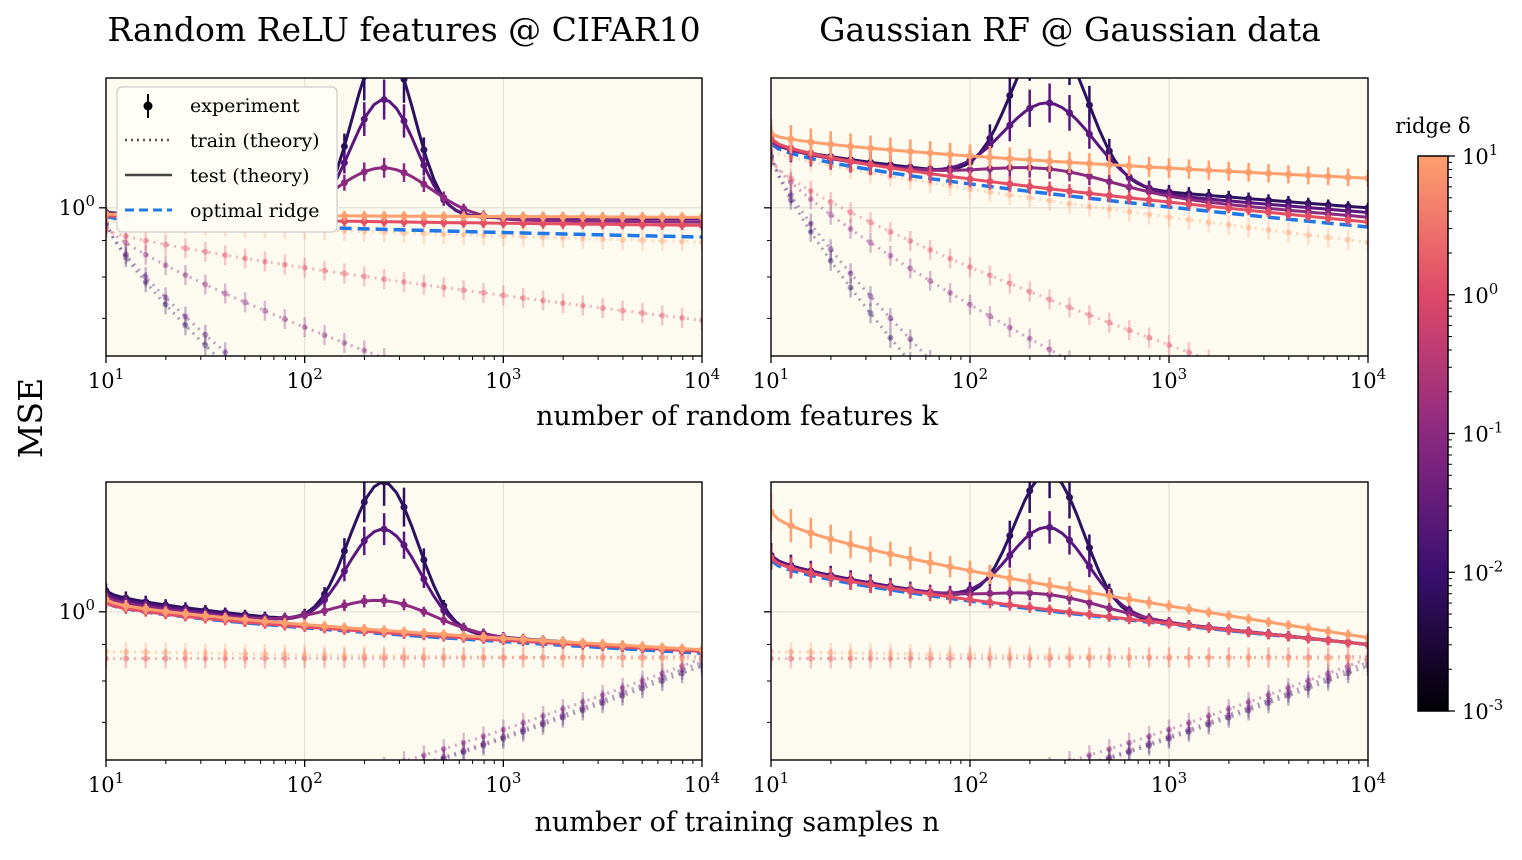  Describe the element at coordinates (1069, 658) in the screenshot. I see `train-curve-1e0` at that location.